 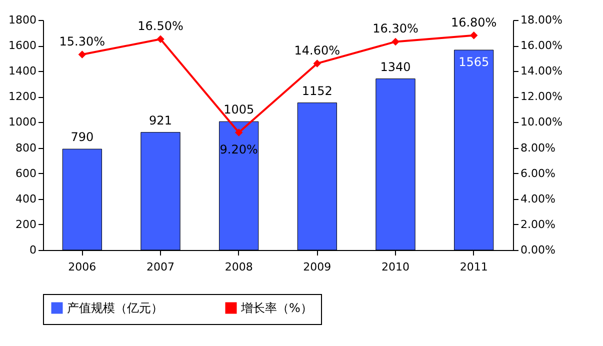 What do you see at coordinates (160, 267) in the screenshot?
I see `x-tick-label: 2007` at bounding box center [160, 267].